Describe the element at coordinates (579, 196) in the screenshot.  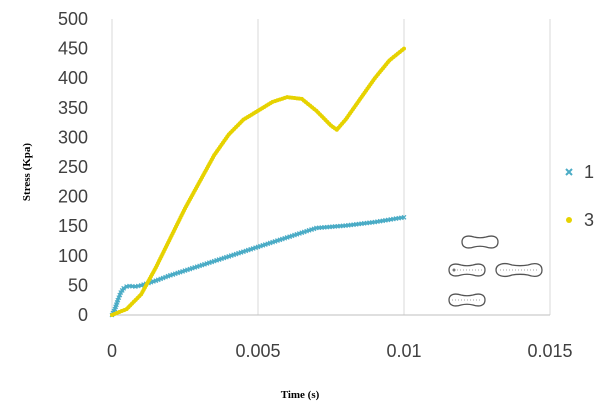
I see `legend: 13` at that location.